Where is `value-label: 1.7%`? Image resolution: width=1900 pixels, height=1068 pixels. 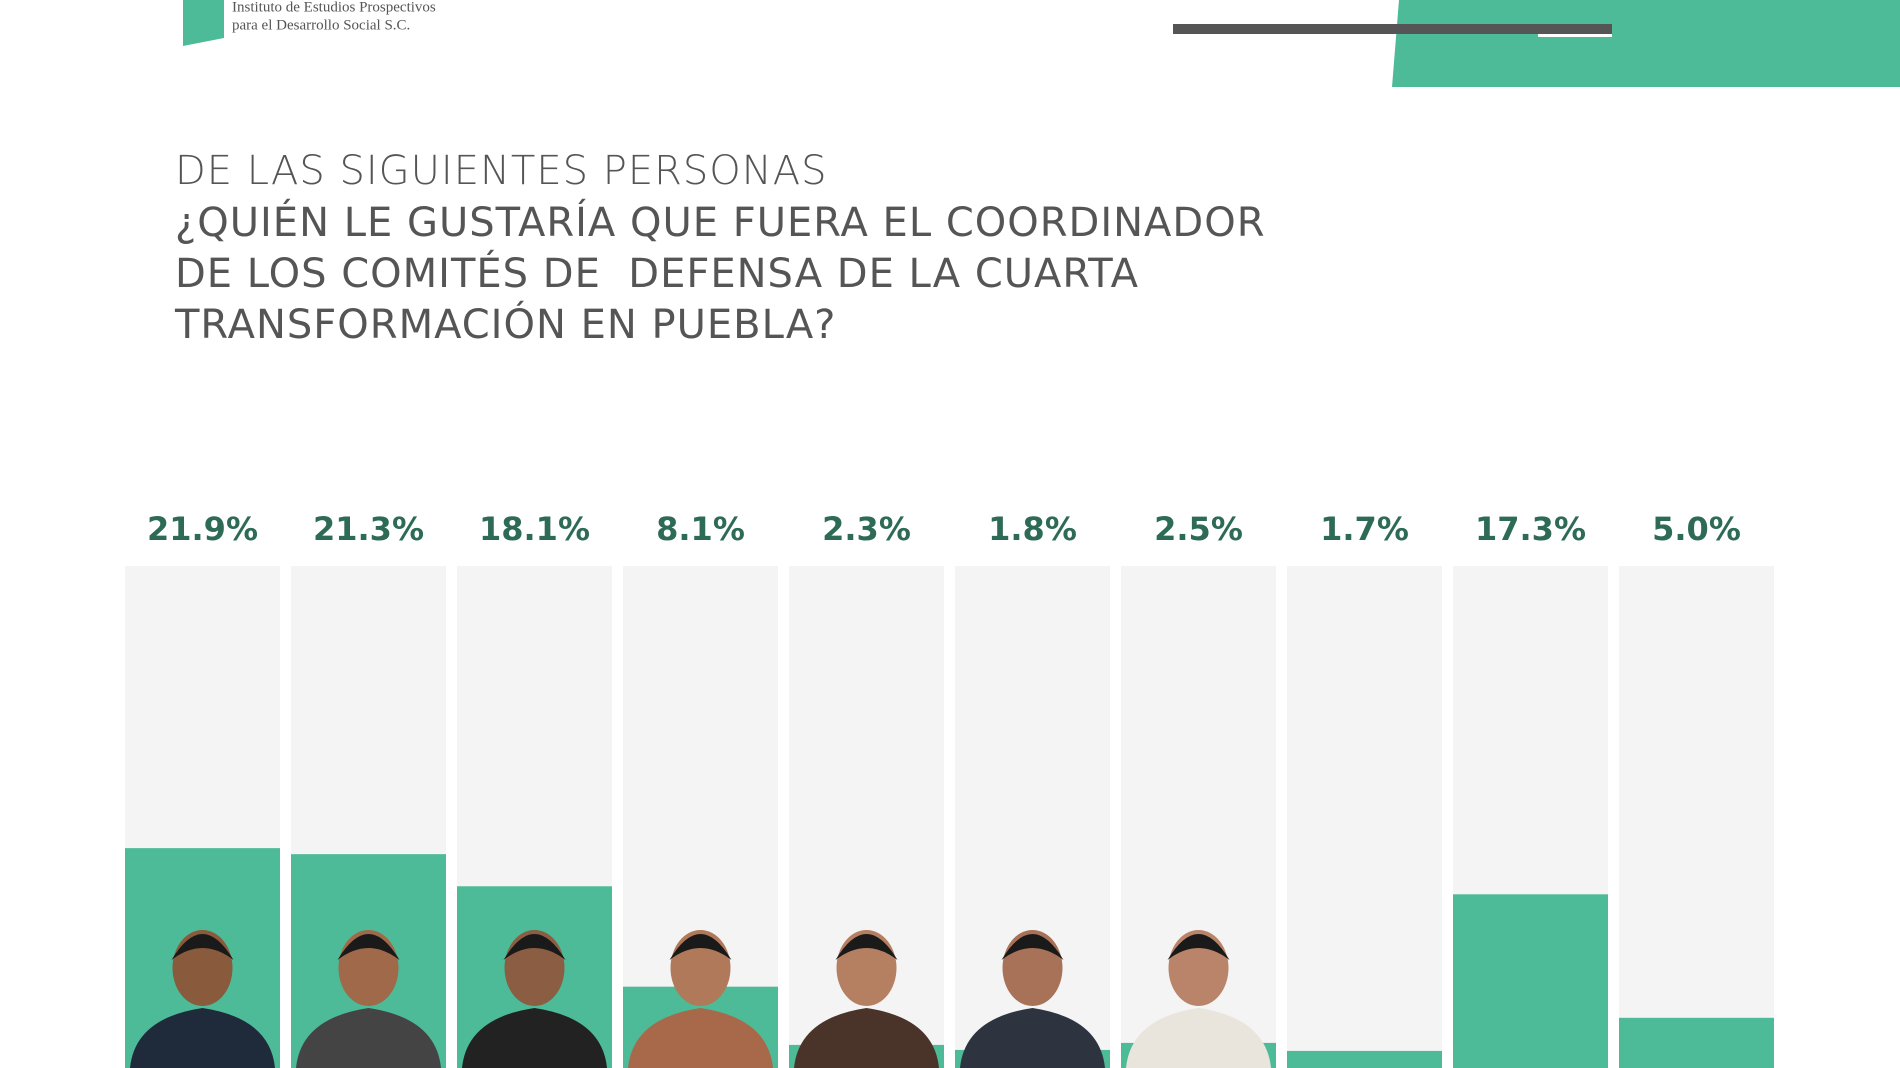
value-label: 1.7% is located at coordinates (1364, 529).